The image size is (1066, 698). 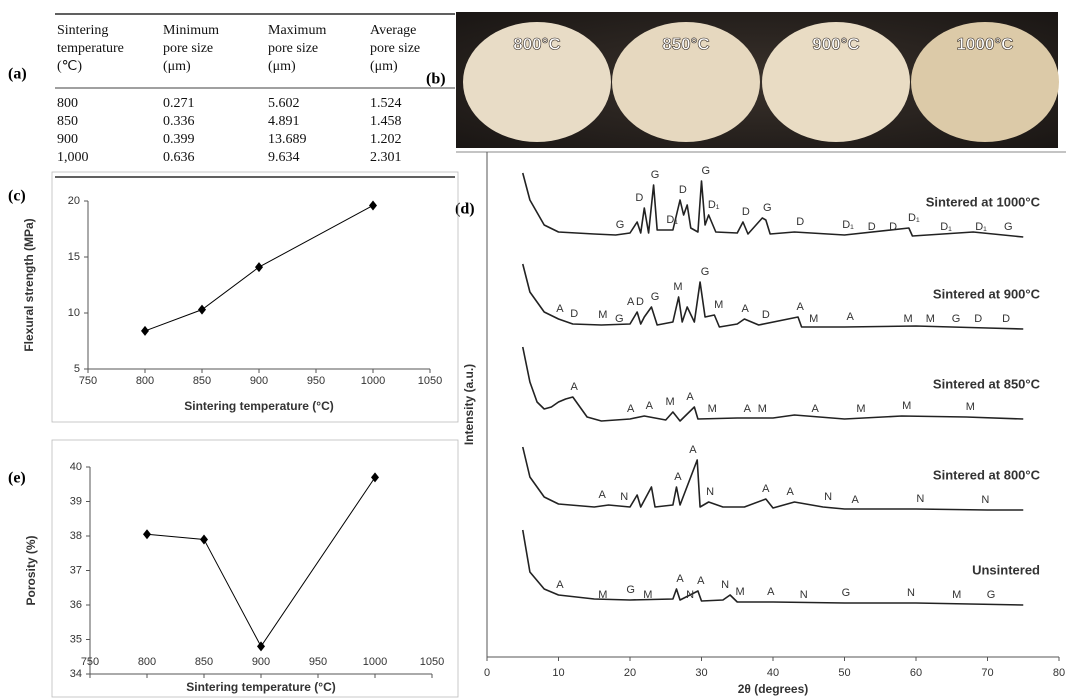 I want to click on table-cell: 0.271, so click(x=179, y=103).